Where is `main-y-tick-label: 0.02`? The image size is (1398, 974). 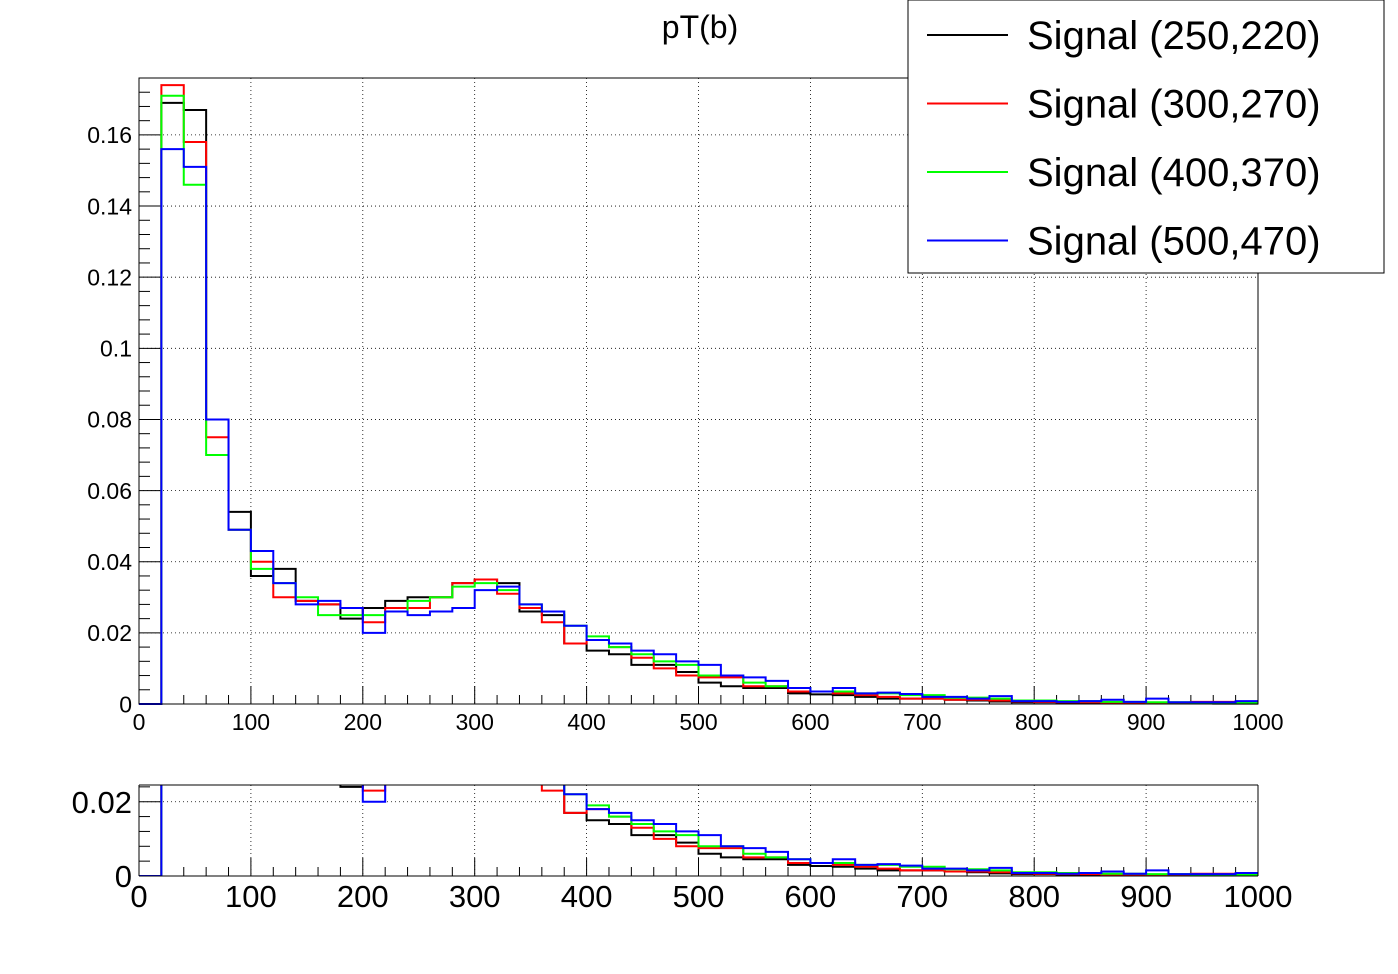 main-y-tick-label: 0.02 is located at coordinates (109, 633).